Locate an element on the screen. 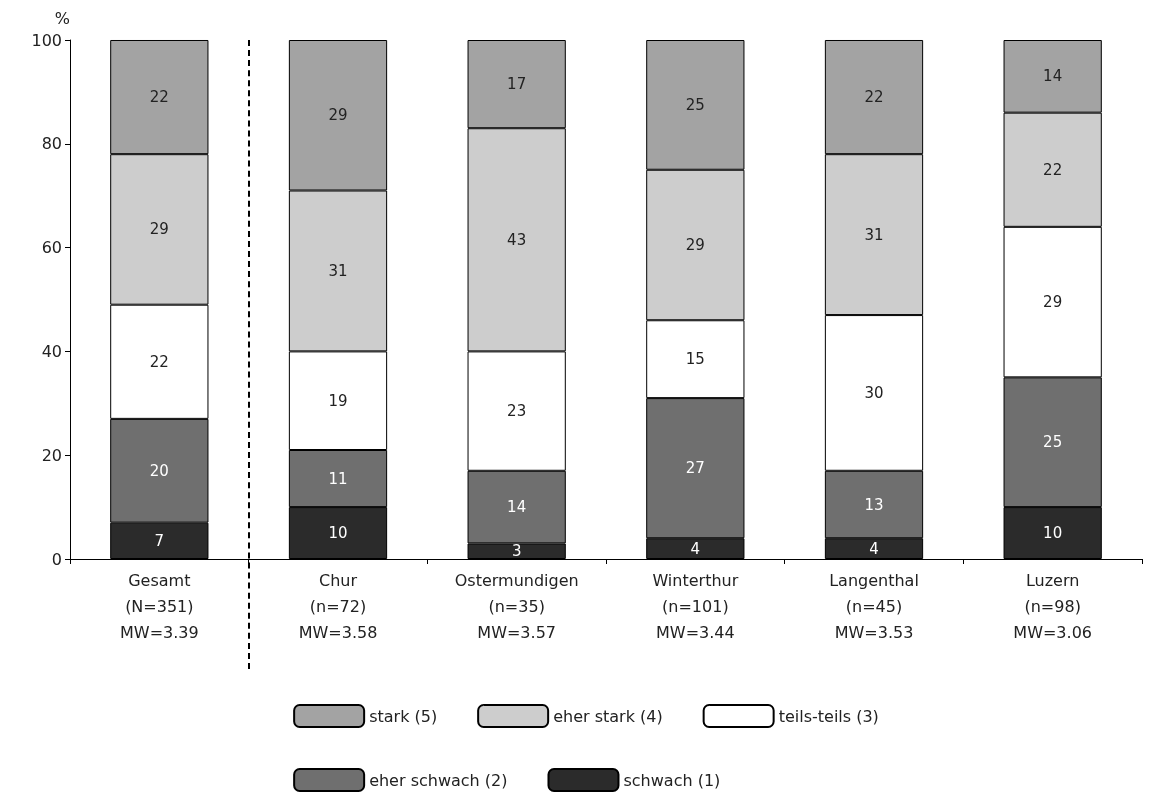 The height and width of the screenshot is (809, 1172). x-tick-label: Langenthal (n=45) MW=3.53 is located at coordinates (874, 606).